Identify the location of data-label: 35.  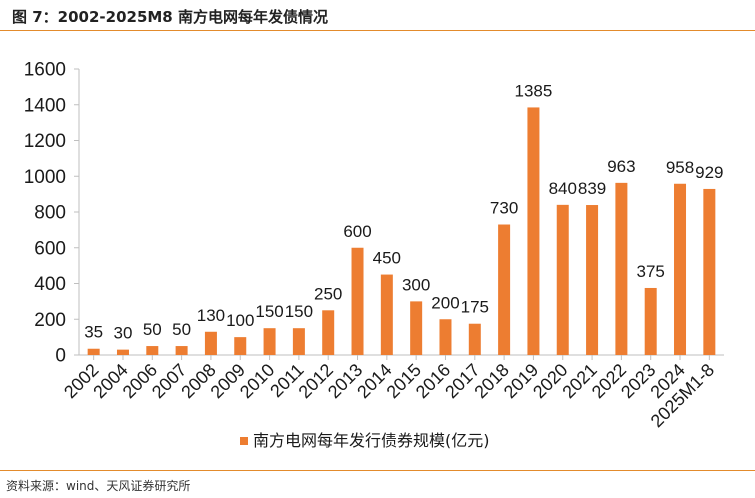
(93, 332).